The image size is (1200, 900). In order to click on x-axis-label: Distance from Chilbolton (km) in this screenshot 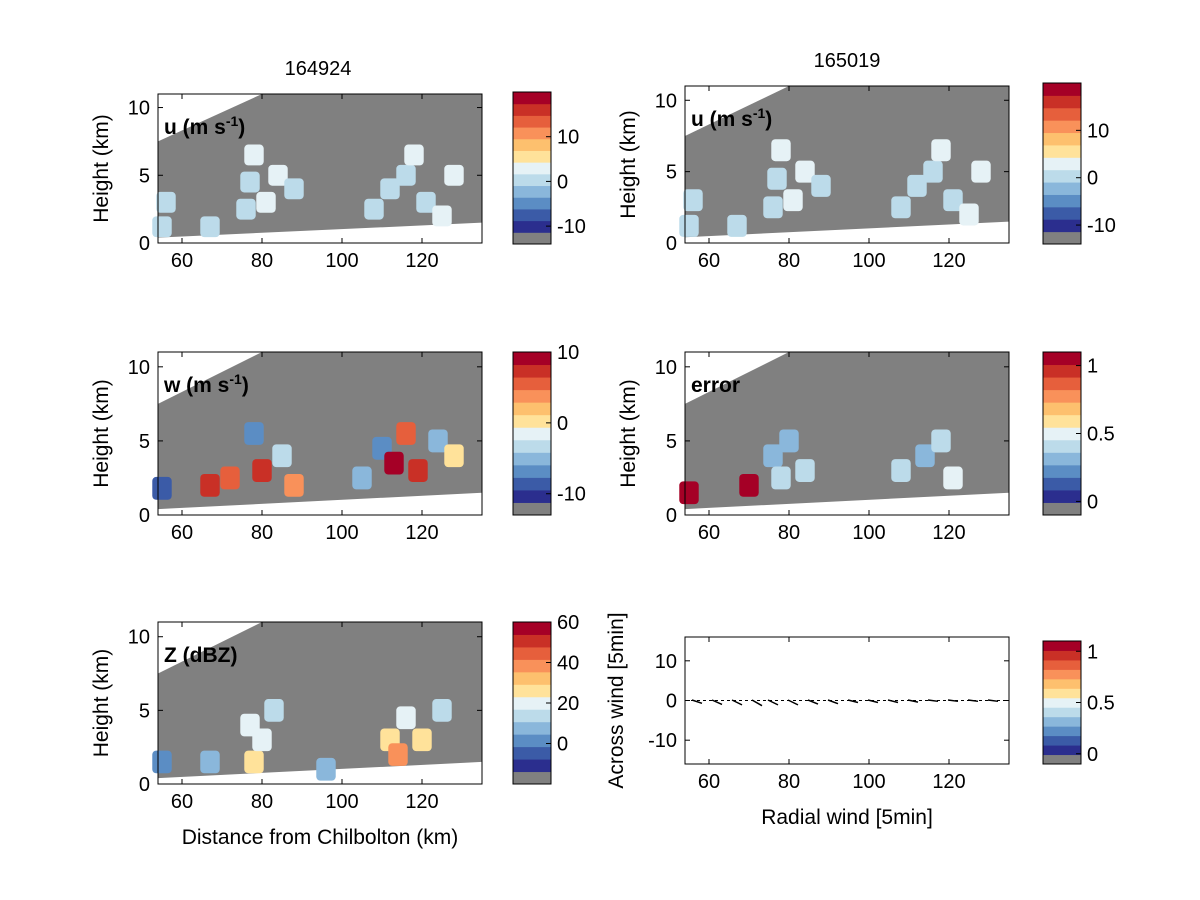, I will do `click(320, 837)`.